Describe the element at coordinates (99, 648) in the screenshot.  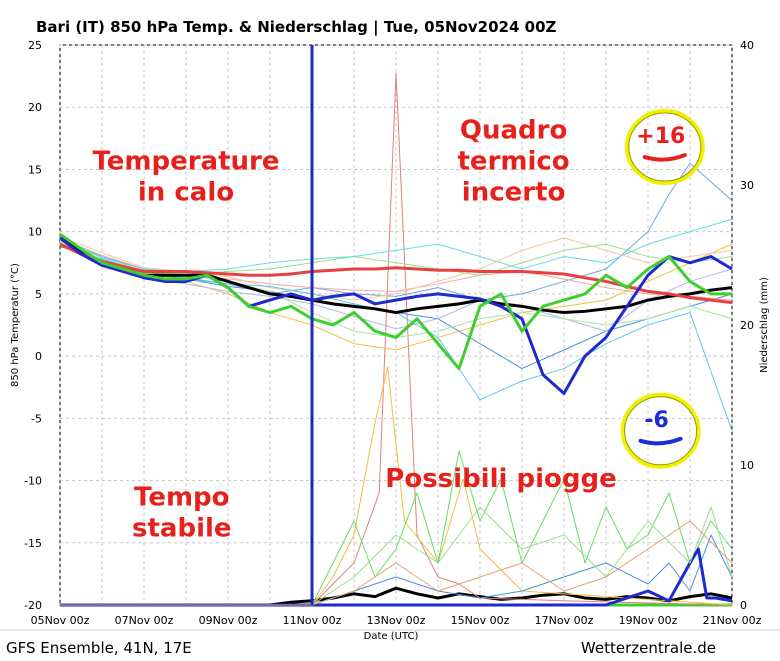
I see `footer-model-label: GFS Ensemble, 41N, 17E` at that location.